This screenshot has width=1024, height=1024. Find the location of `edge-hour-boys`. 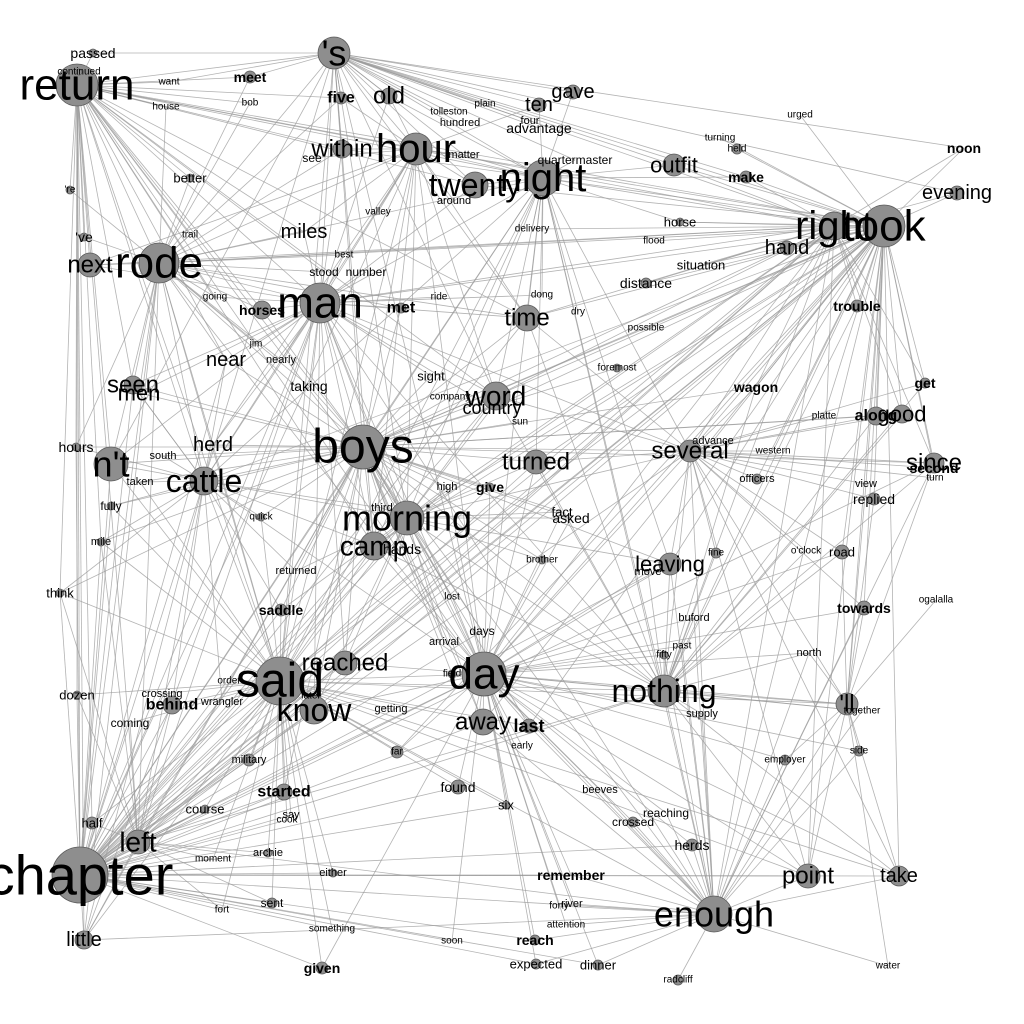

edge-hour-boys is located at coordinates (389, 298).